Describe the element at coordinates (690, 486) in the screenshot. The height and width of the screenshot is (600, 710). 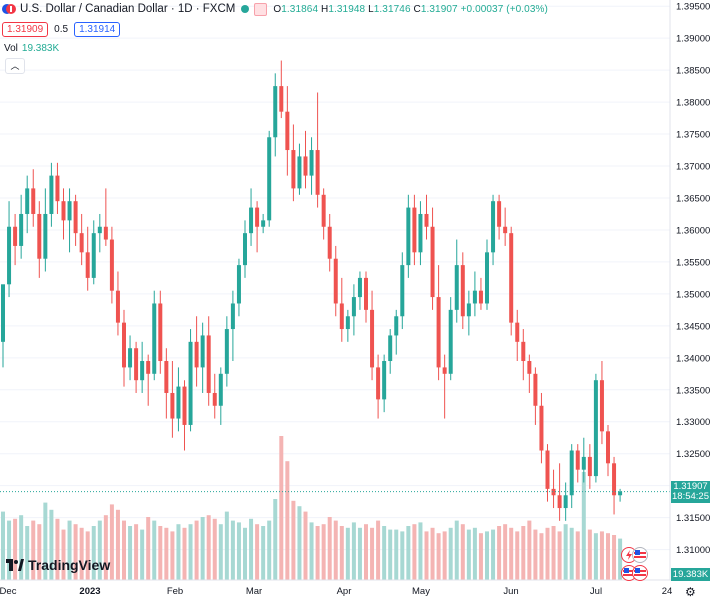
I see `last-price-value: 1.31907` at that location.